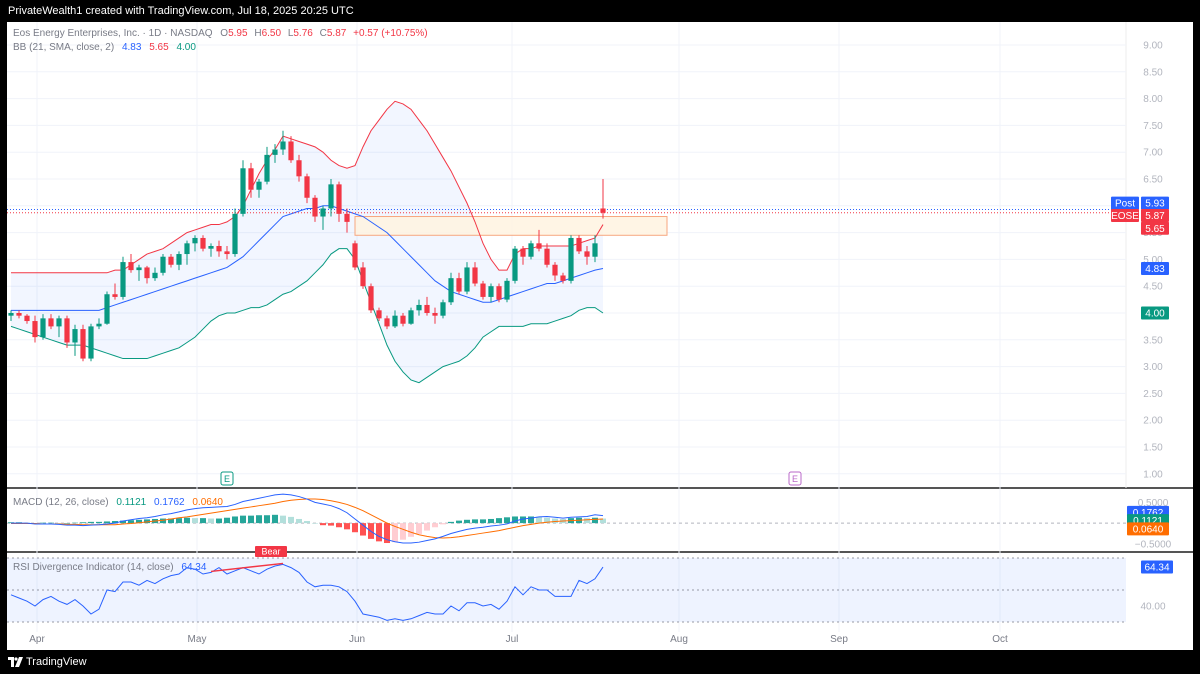 This screenshot has width=1200, height=674. Describe the element at coordinates (1000, 639) in the screenshot. I see `time-axis-label: Oct` at that location.